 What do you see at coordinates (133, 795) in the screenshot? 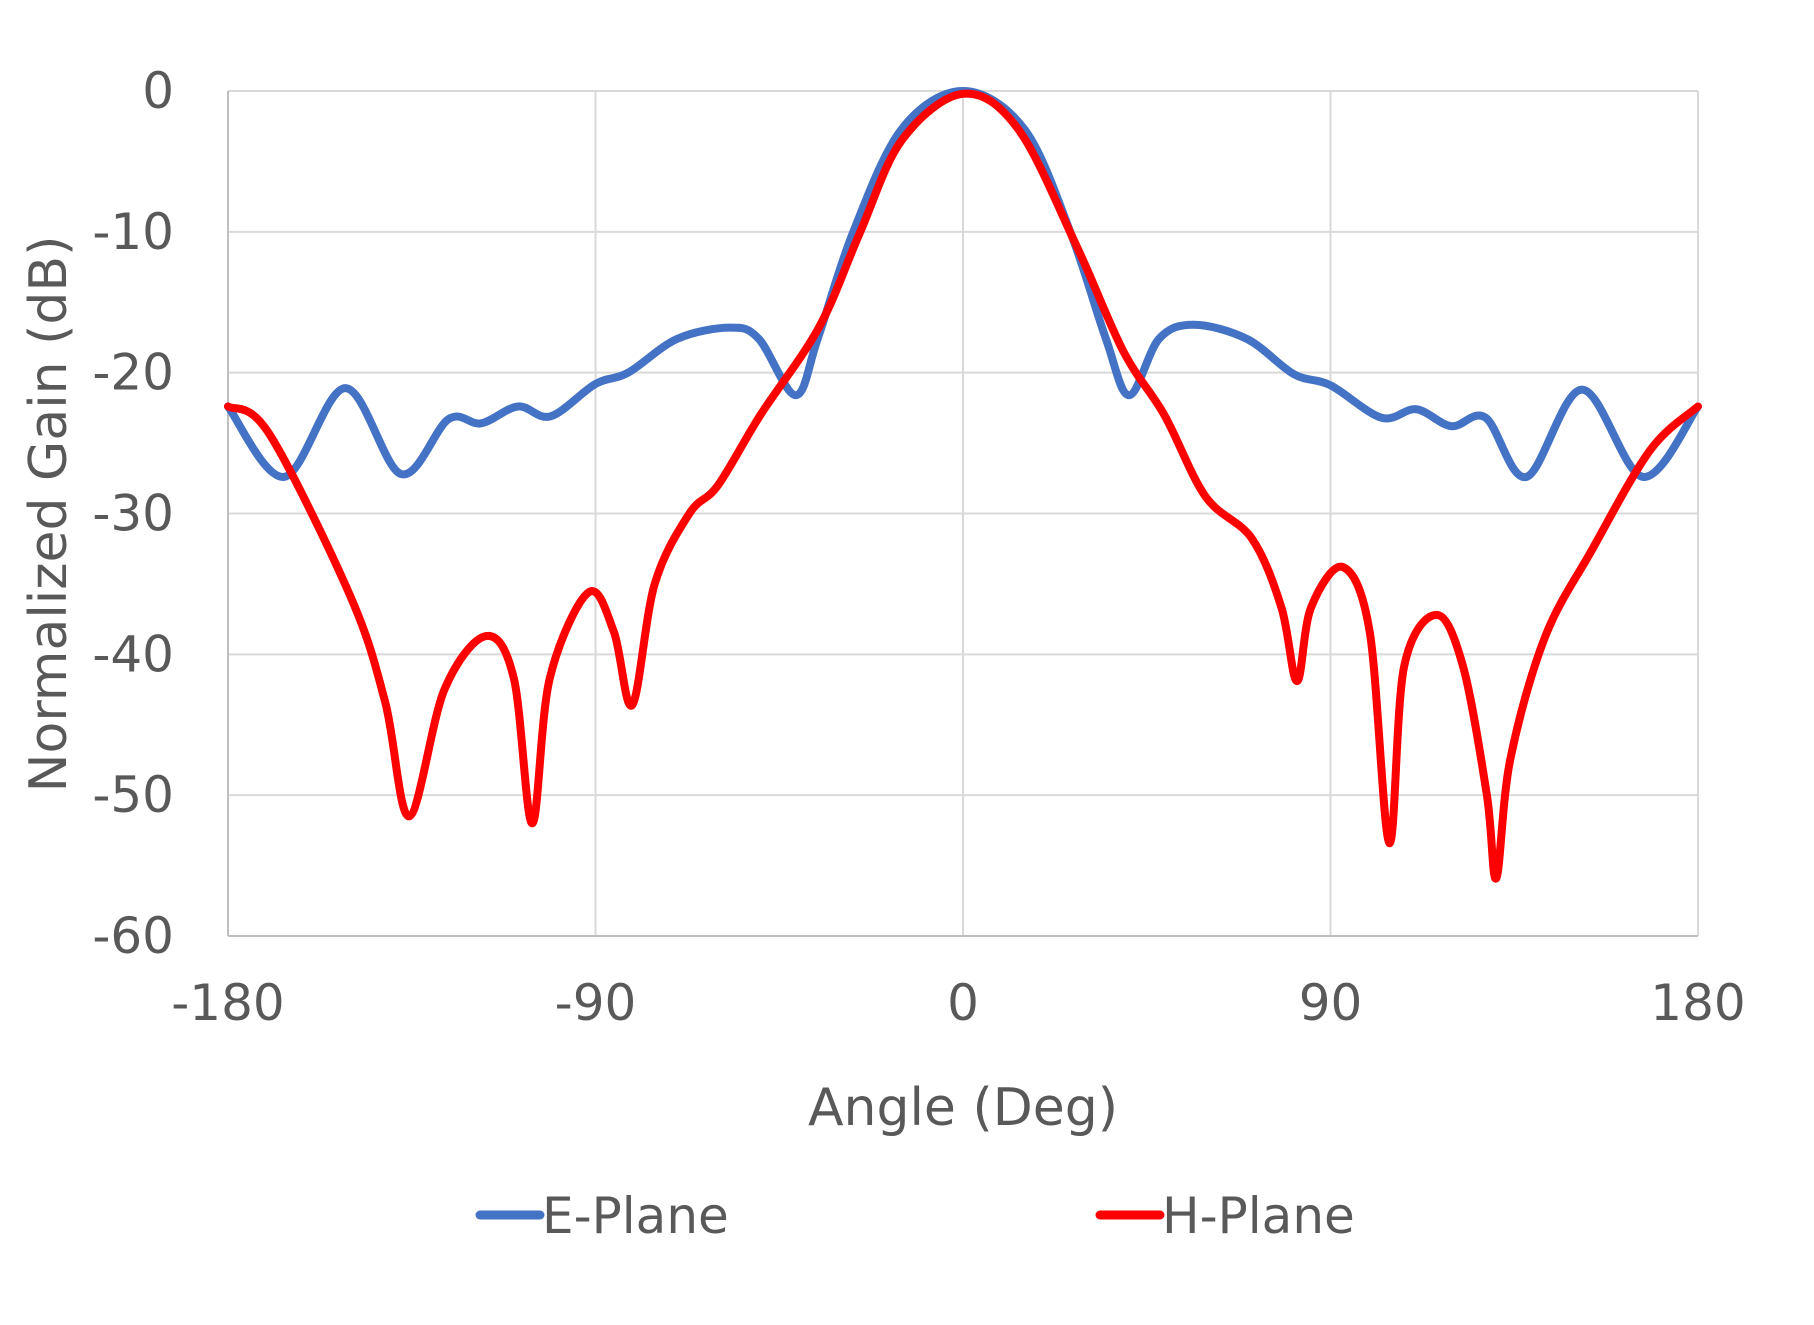
I see `y-tick-label: -50` at bounding box center [133, 795].